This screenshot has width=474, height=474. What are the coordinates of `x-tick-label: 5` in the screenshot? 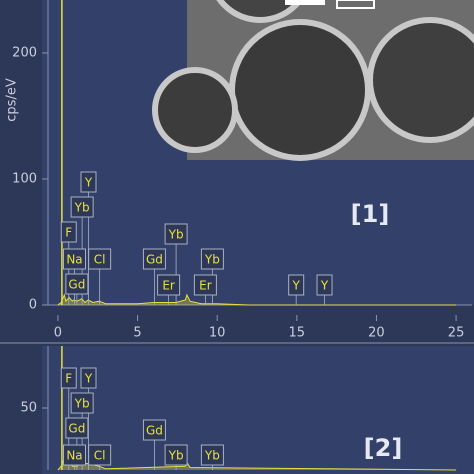 It's located at (137, 333).